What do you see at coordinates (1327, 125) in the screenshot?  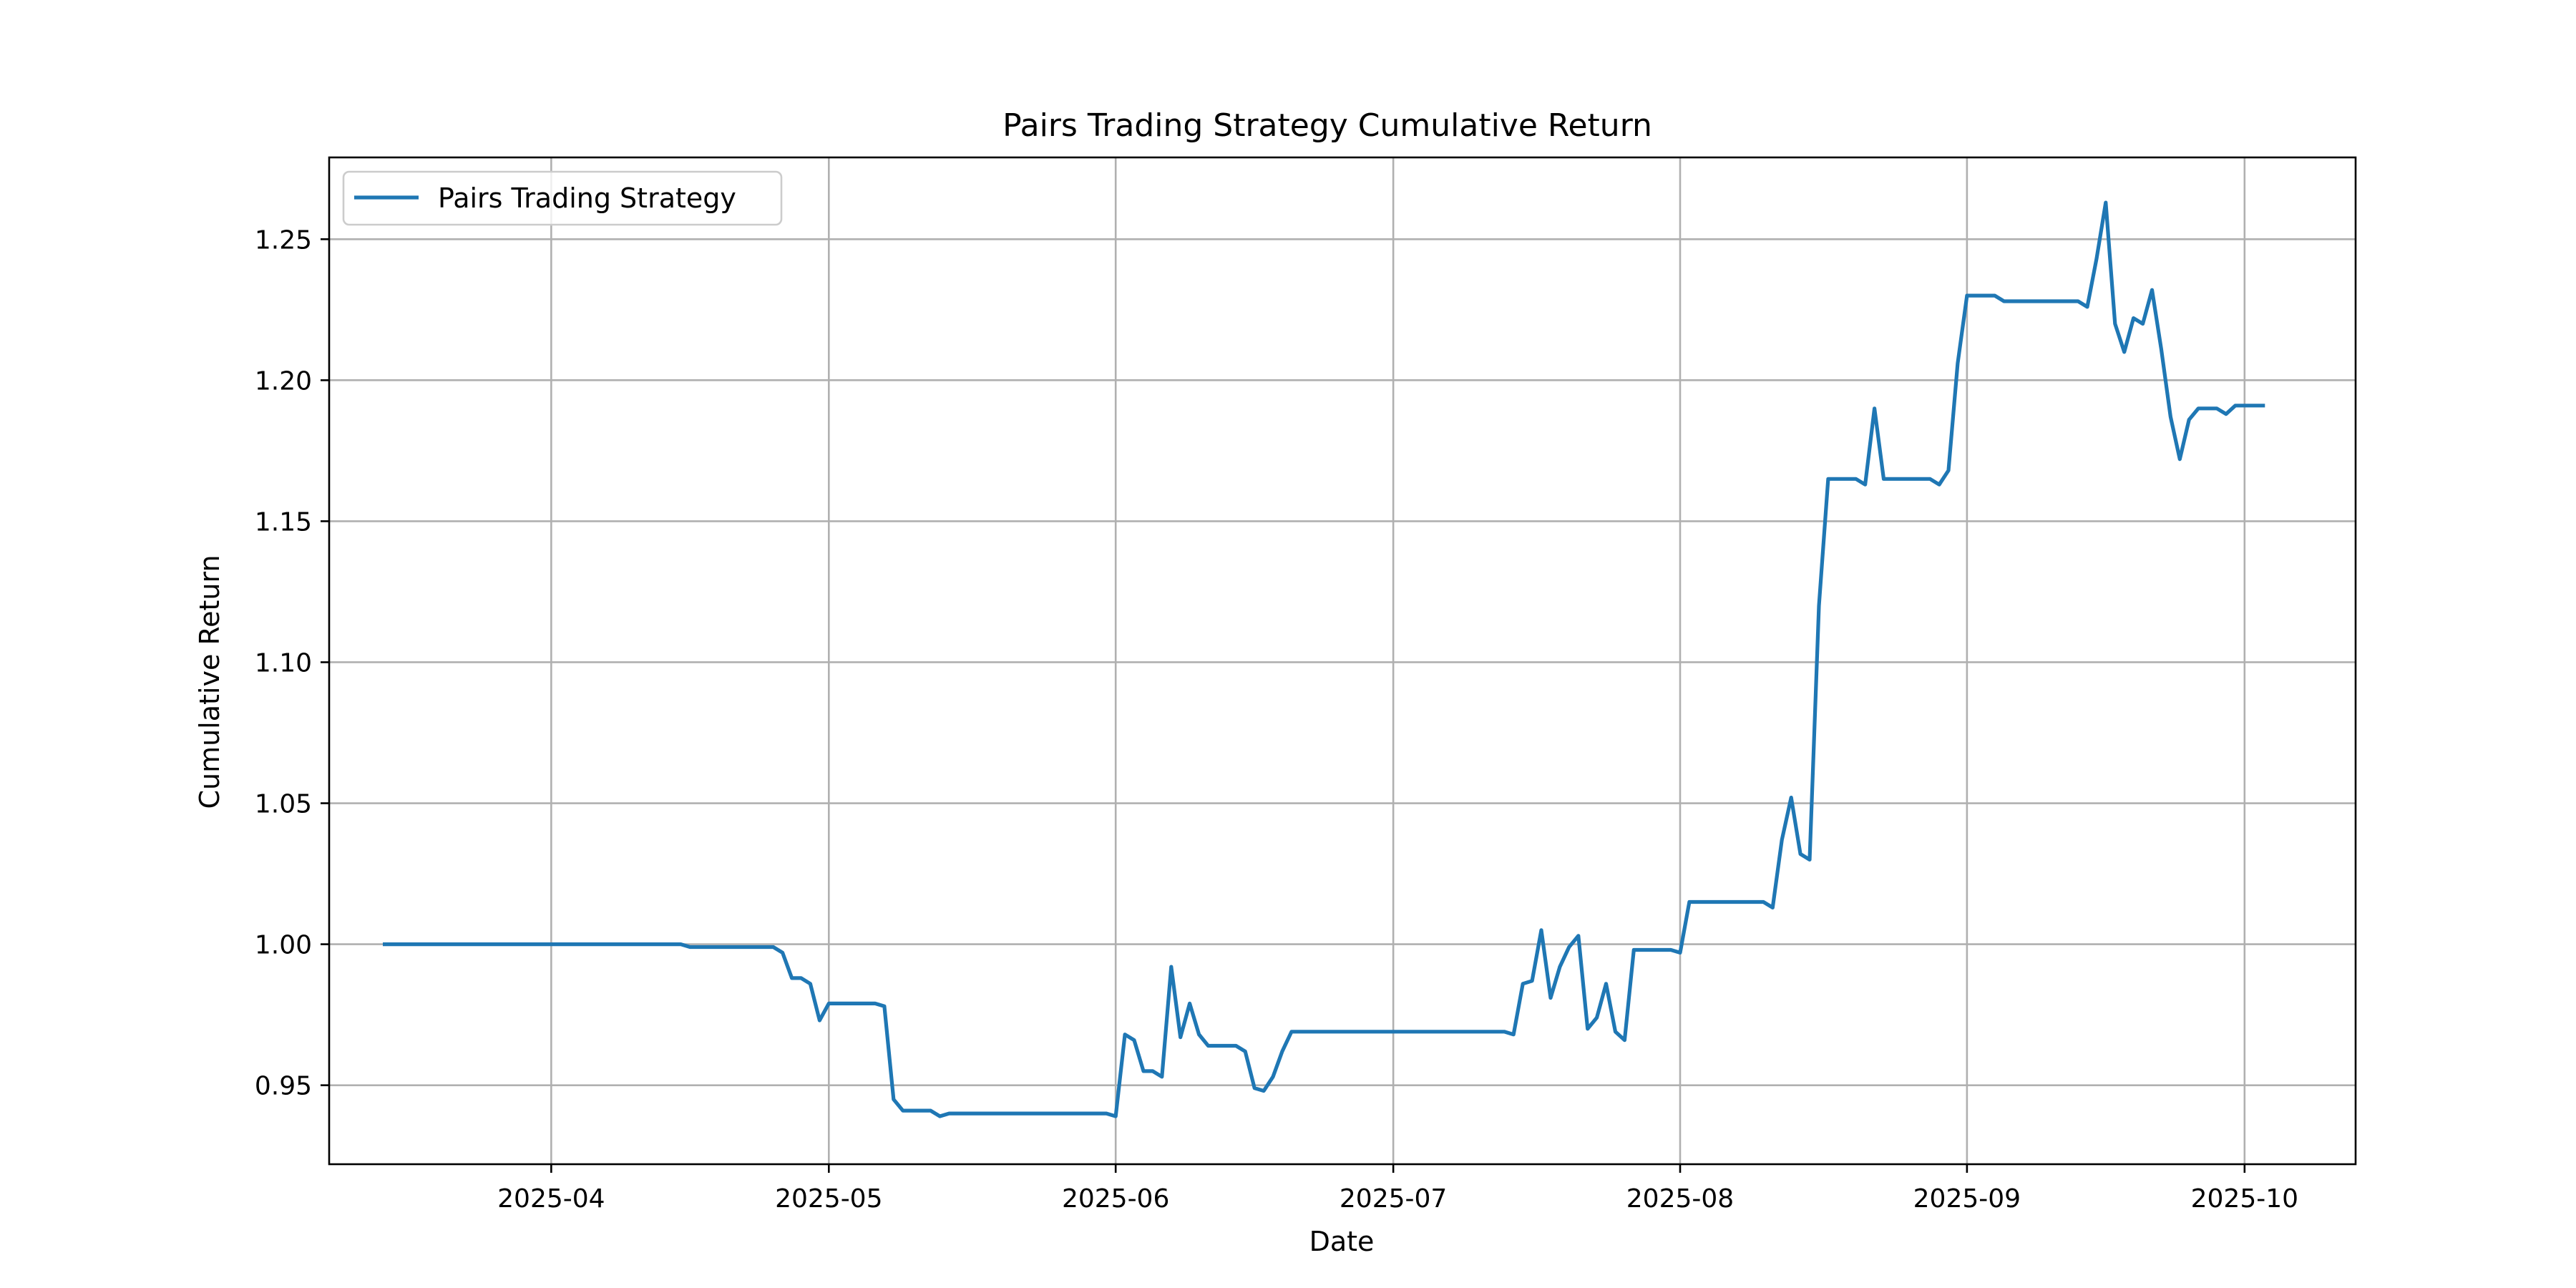 I see `chart-title: Pairs Trading Strategy Cumulative Return` at bounding box center [1327, 125].